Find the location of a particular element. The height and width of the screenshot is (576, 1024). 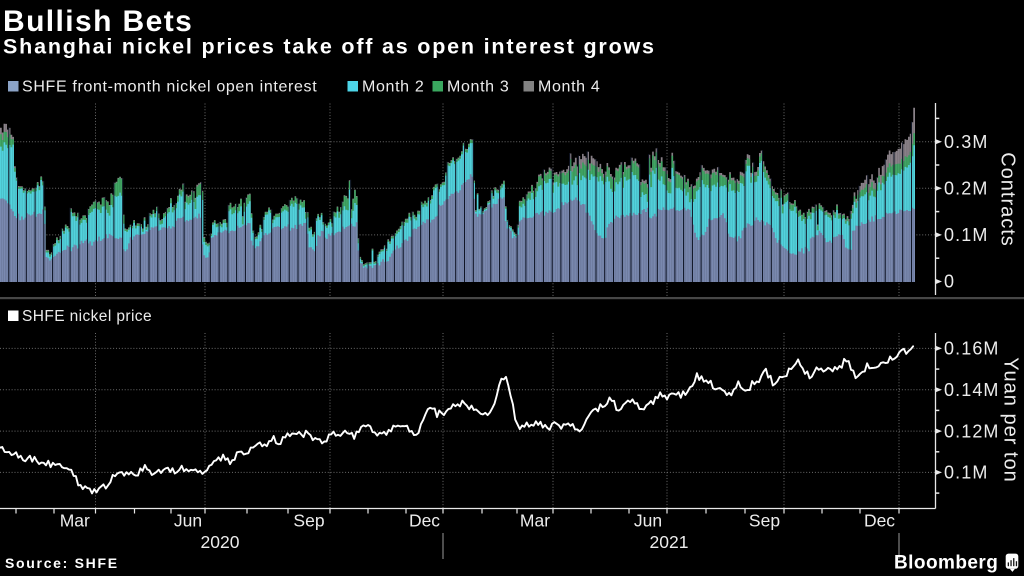

svg-text: Bullish Bets is located at coordinates (98, 21).